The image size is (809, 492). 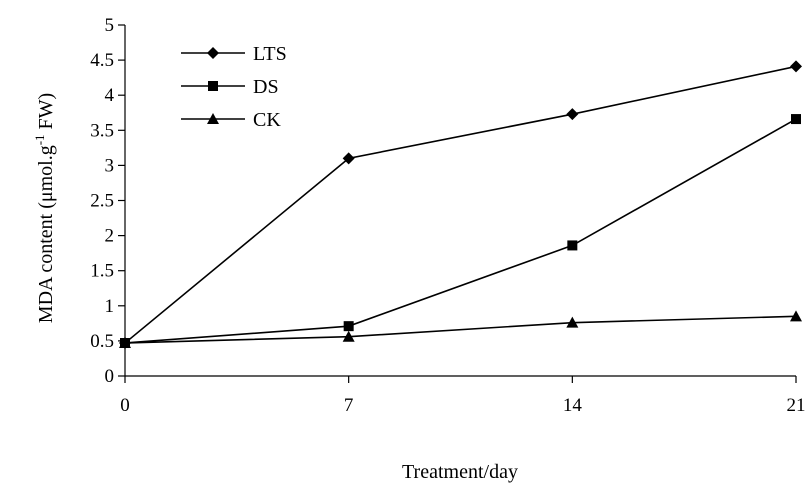 I want to click on y-tick-label: 0, so click(x=110, y=376).